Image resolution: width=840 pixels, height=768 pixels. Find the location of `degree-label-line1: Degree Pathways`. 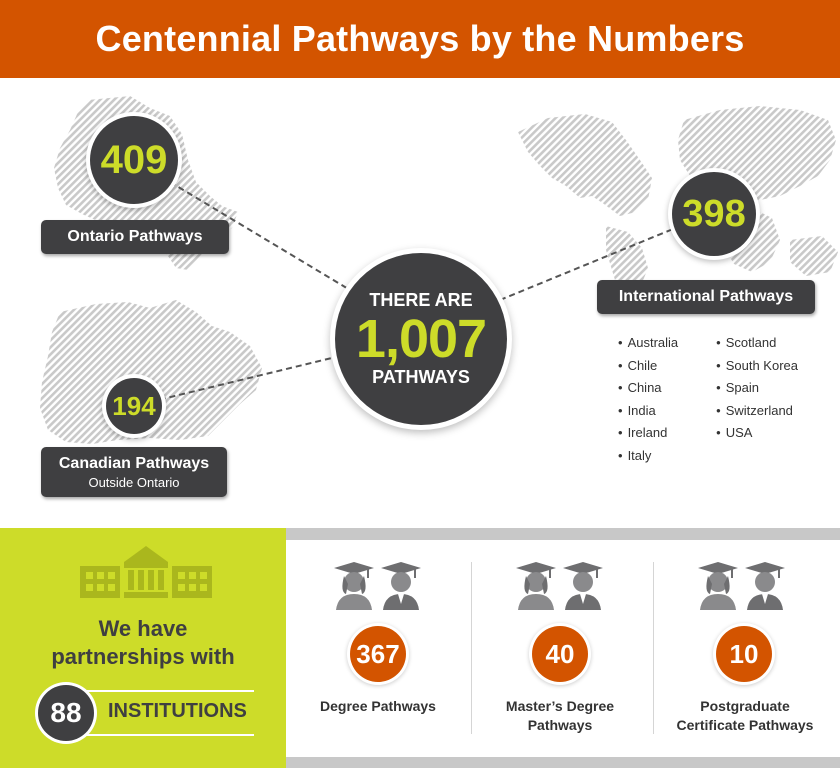

degree-label-line1: Degree Pathways is located at coordinates (378, 706).